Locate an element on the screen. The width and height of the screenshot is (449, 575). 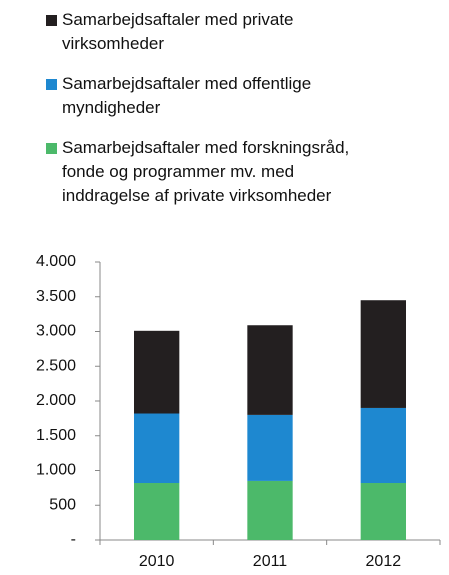
y-tick-label: 1.500 is located at coordinates (56, 435).